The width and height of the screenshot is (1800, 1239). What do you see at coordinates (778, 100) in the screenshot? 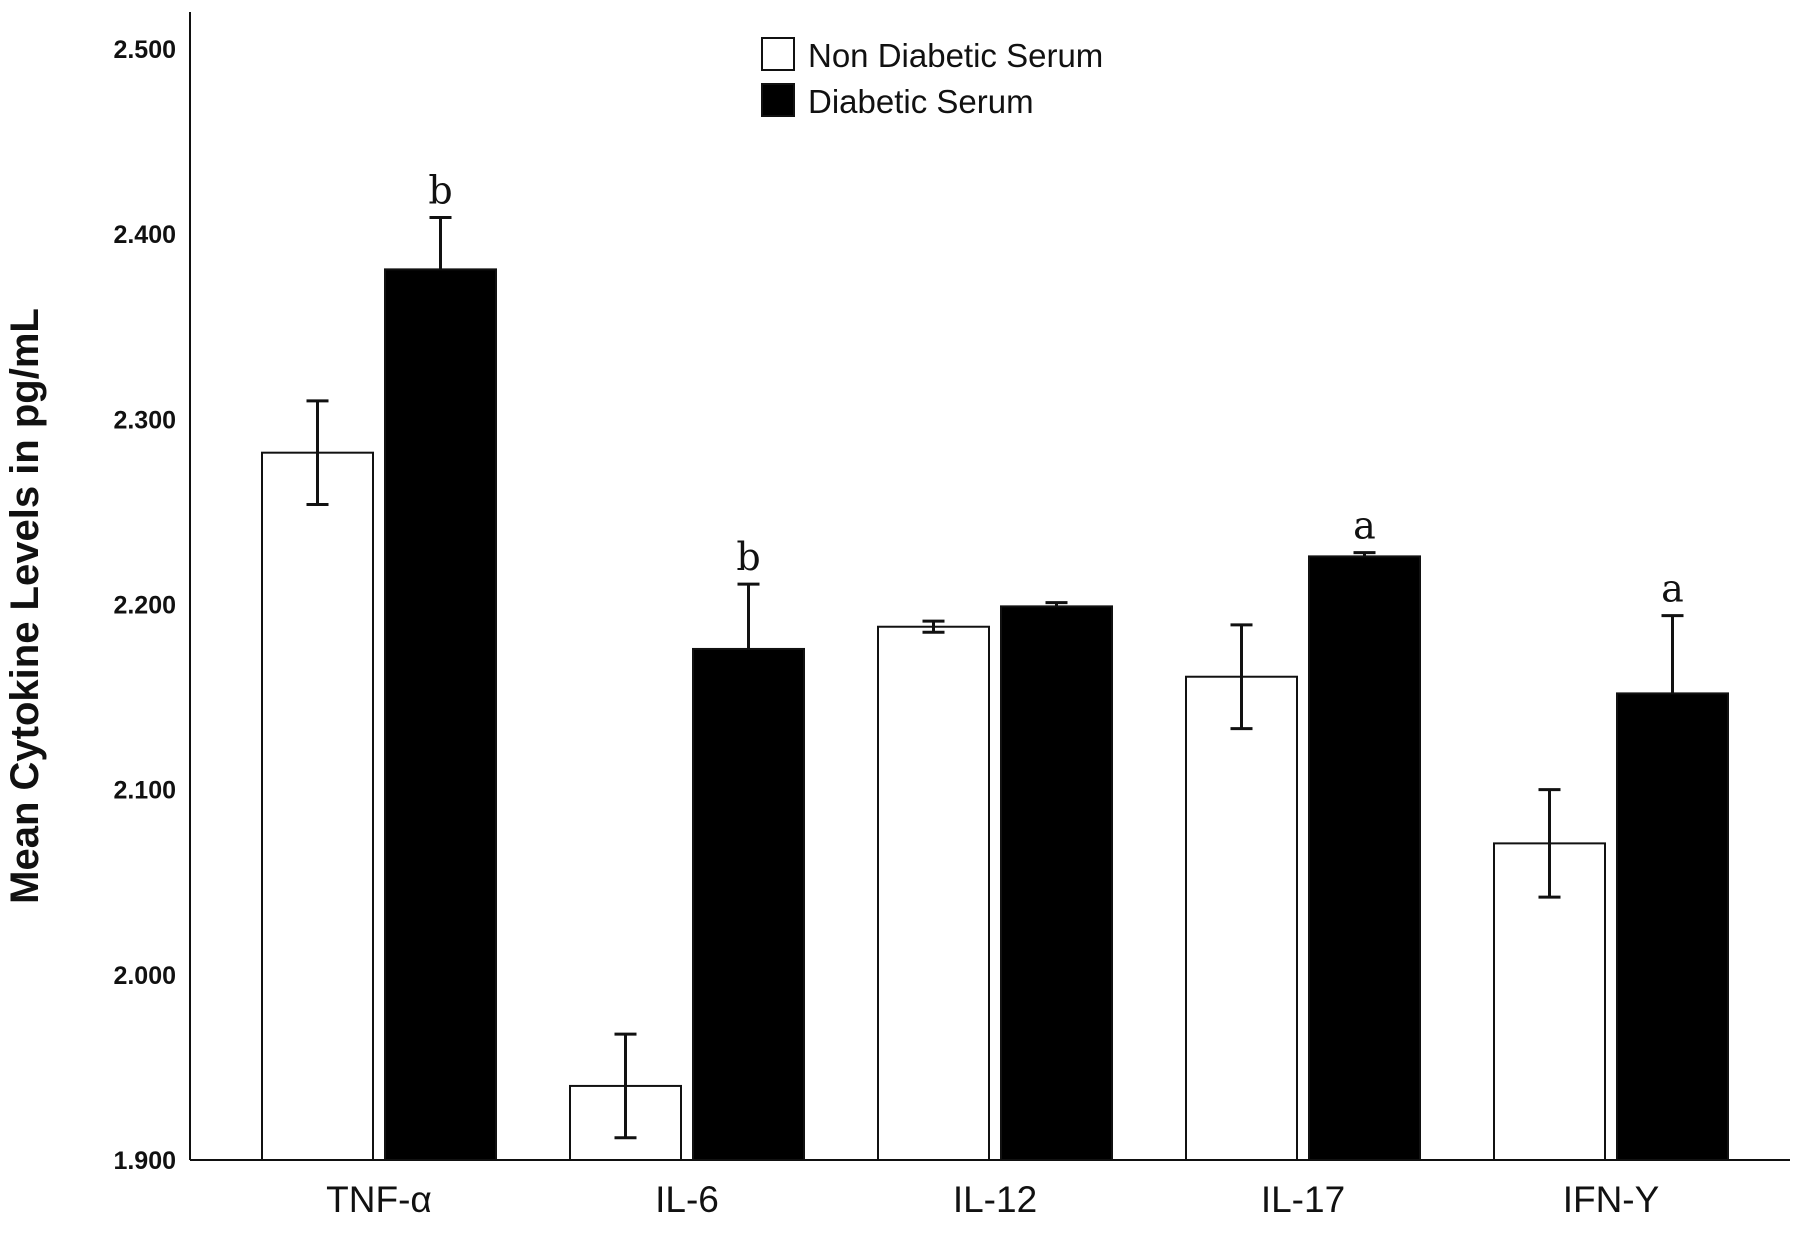
I see `legend-swatch-diabetic` at bounding box center [778, 100].